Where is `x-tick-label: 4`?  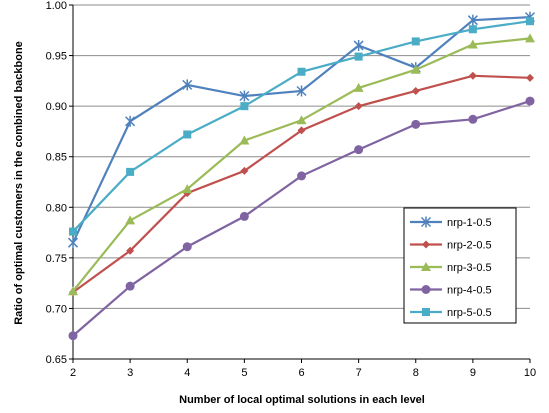
x-tick-label: 4 is located at coordinates (187, 373).